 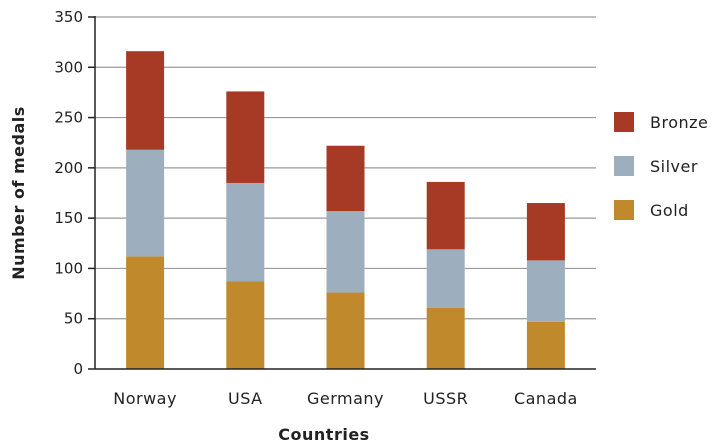 What do you see at coordinates (18, 193) in the screenshot?
I see `y-axis-title: Number of medals` at bounding box center [18, 193].